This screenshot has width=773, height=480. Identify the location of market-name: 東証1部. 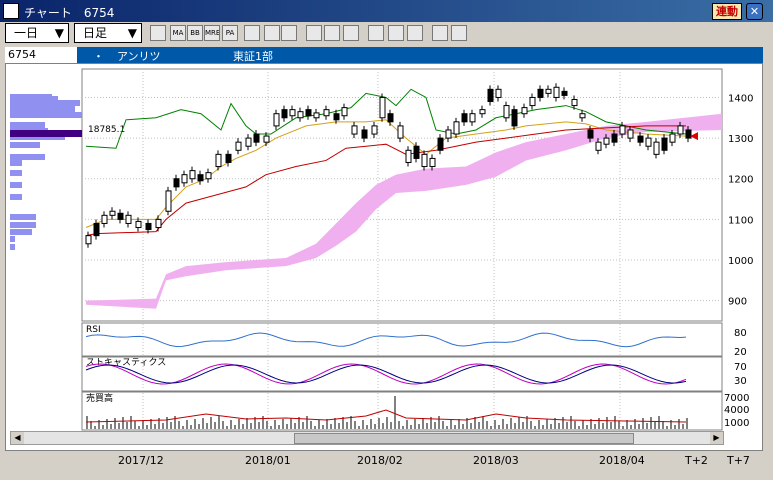
(253, 56).